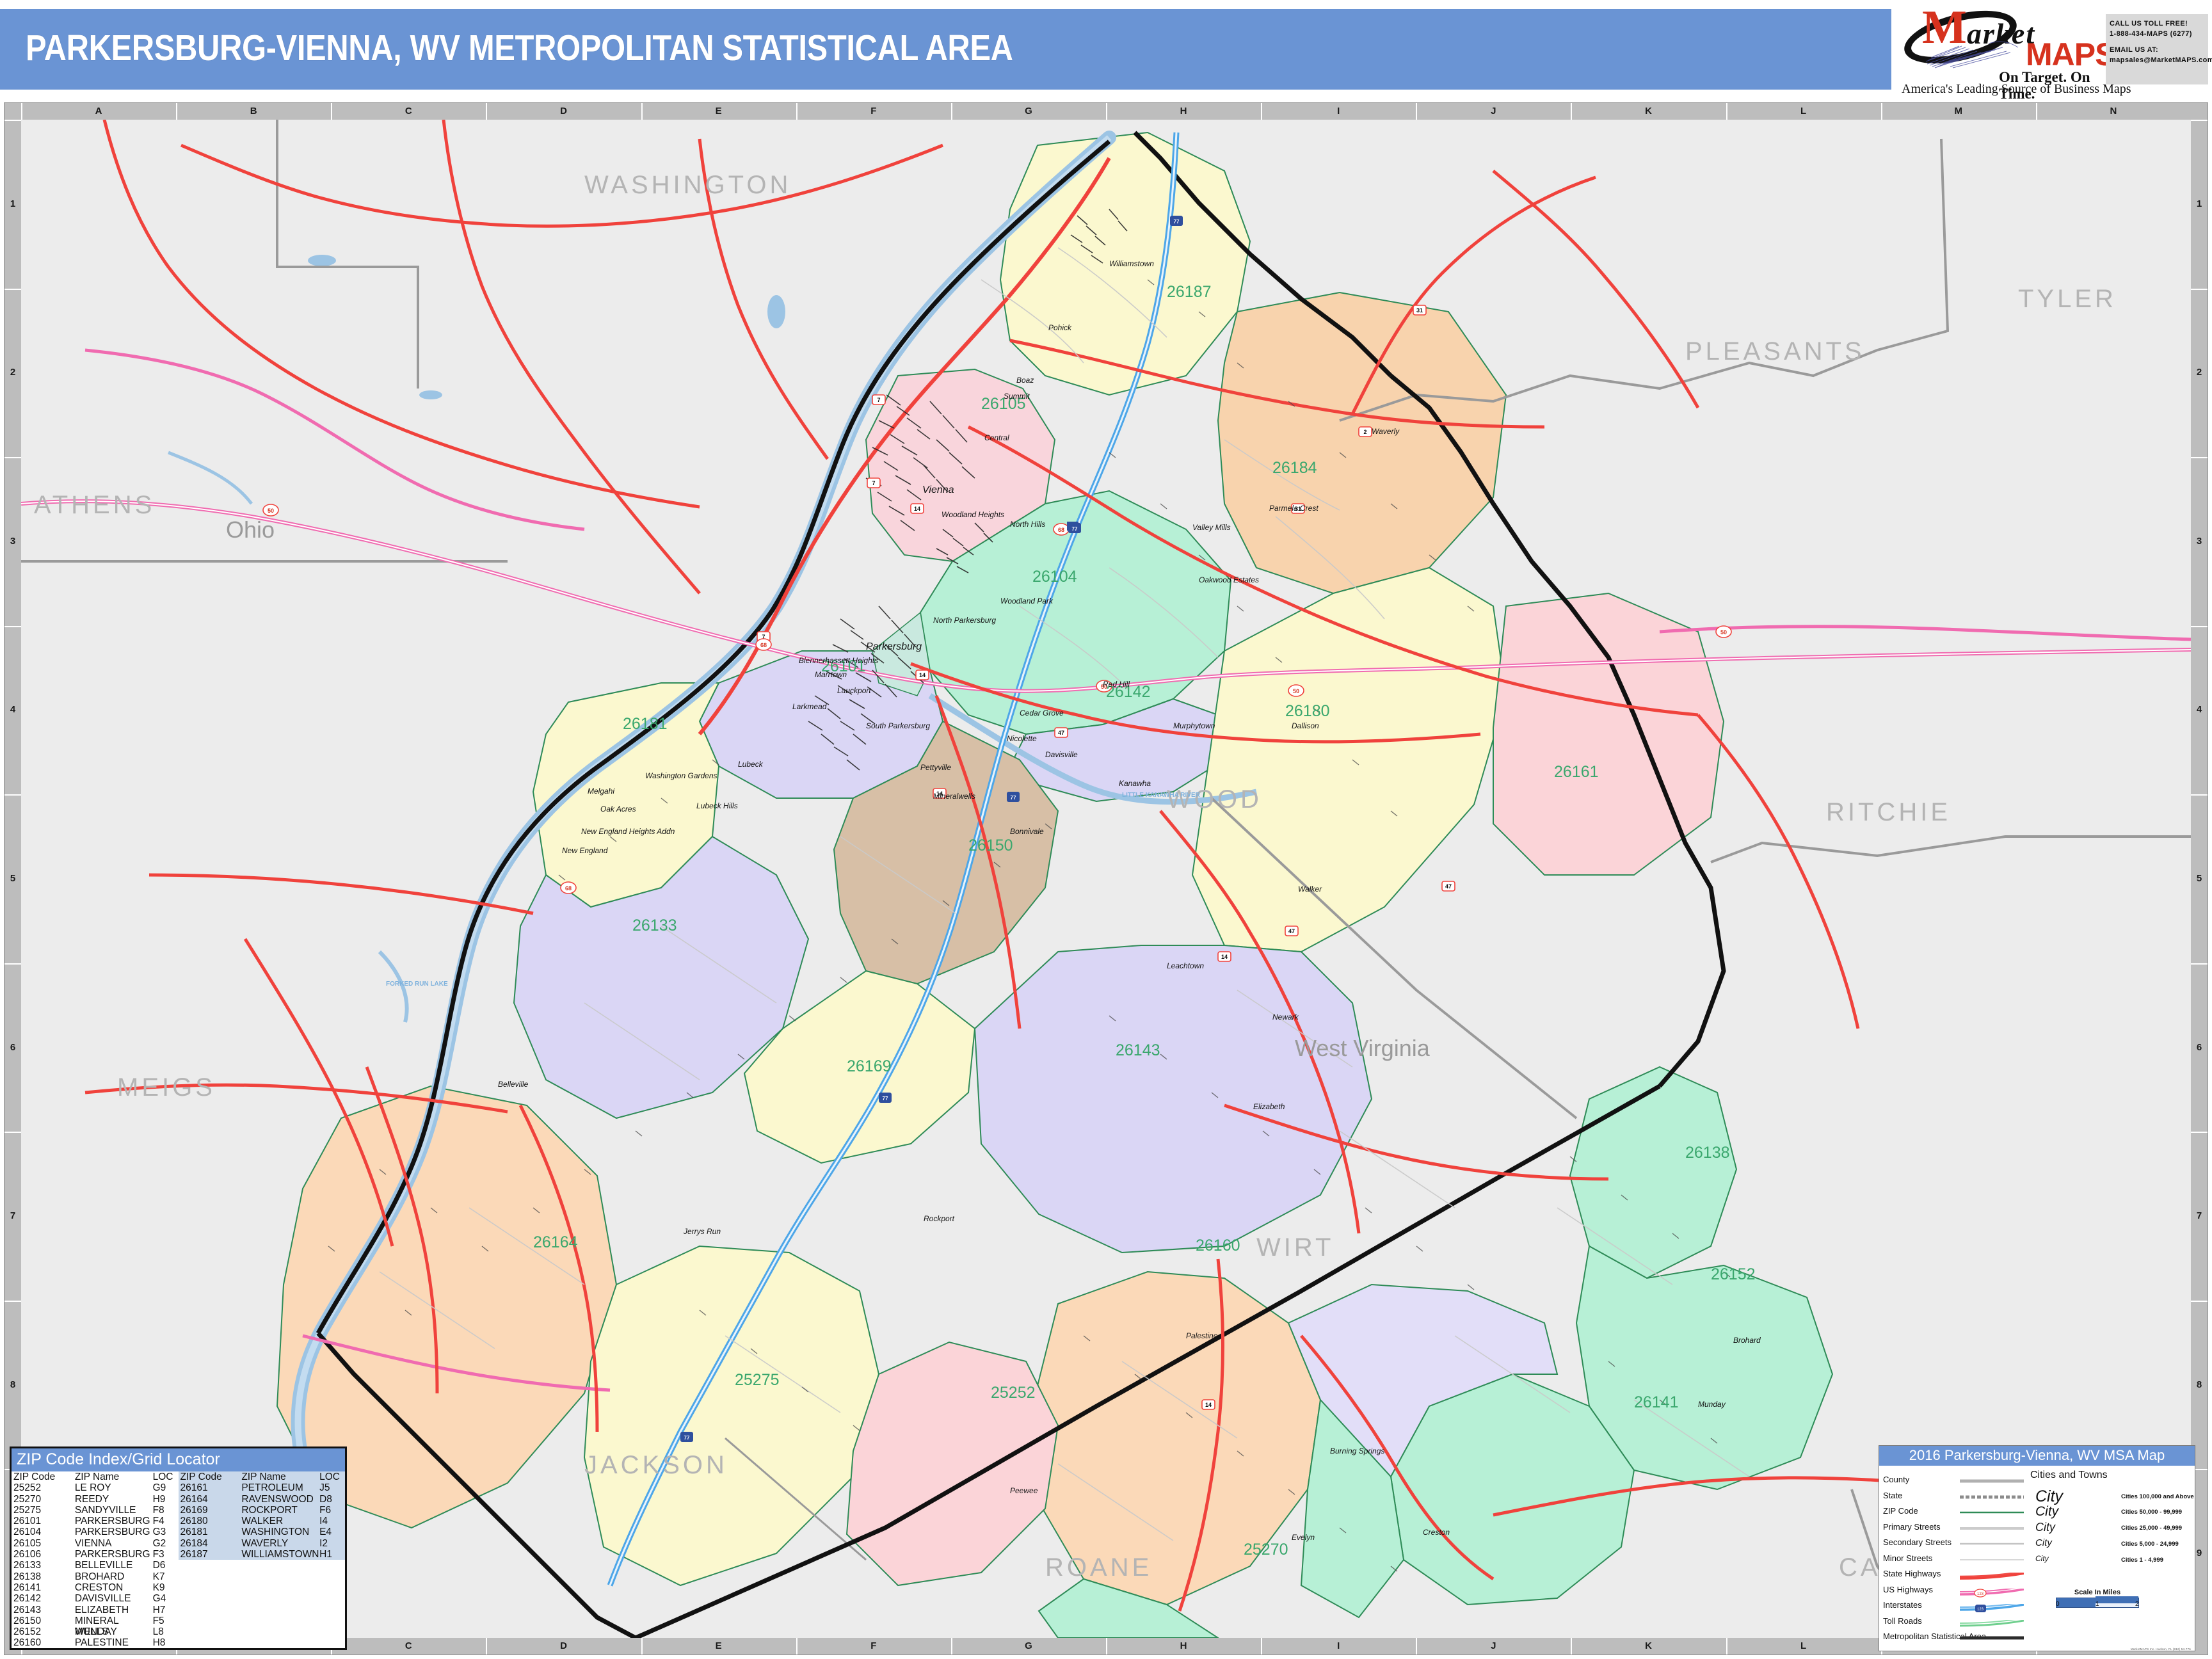 This screenshot has width=2212, height=1659. I want to click on zip-loc-cell: H7, so click(159, 1609).